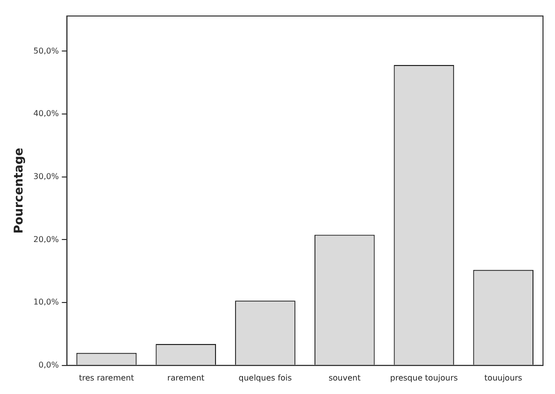 This screenshot has width=555, height=394. Describe the element at coordinates (18, 191) in the screenshot. I see `y-axis-title: Pourcentage` at that location.